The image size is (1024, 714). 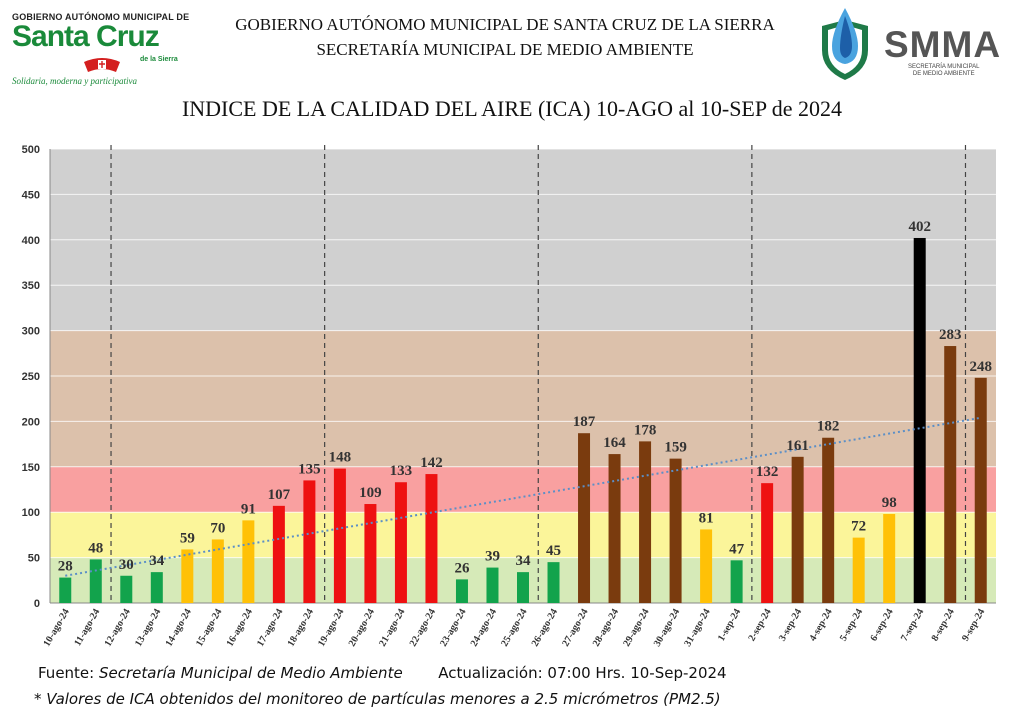 What do you see at coordinates (31, 377) in the screenshot?
I see `y-tick-label: 250` at bounding box center [31, 377].